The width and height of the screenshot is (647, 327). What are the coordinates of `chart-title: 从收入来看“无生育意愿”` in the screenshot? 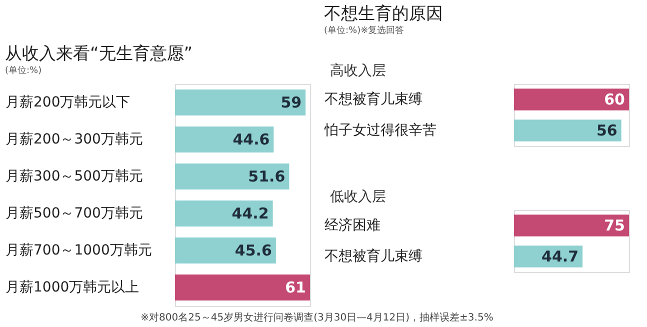 It's located at (99, 54).